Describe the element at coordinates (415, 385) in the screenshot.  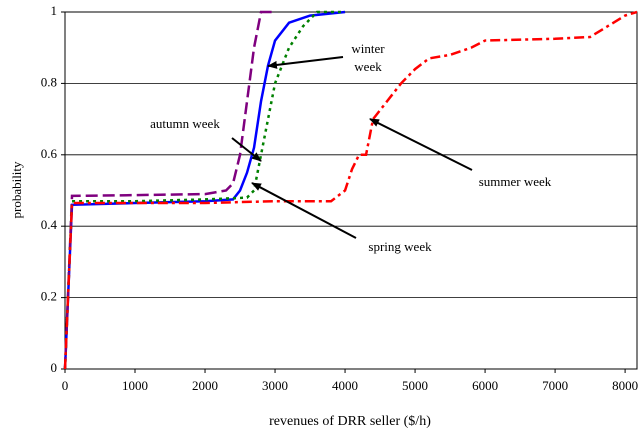
I see `x-tick-label: 5000` at that location.